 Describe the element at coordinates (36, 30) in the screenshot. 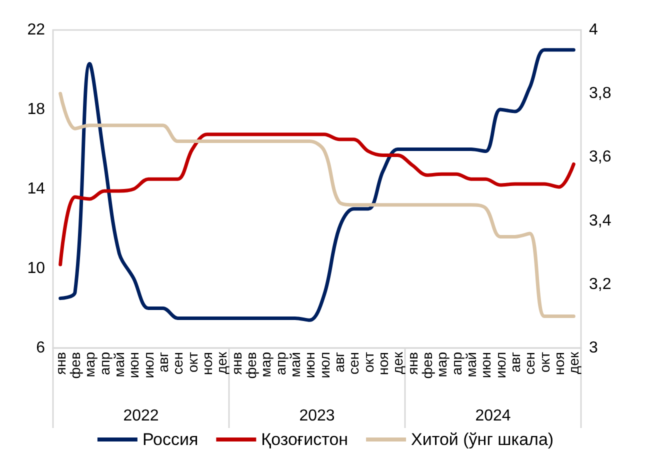

I see `y-tick-label: 22` at that location.